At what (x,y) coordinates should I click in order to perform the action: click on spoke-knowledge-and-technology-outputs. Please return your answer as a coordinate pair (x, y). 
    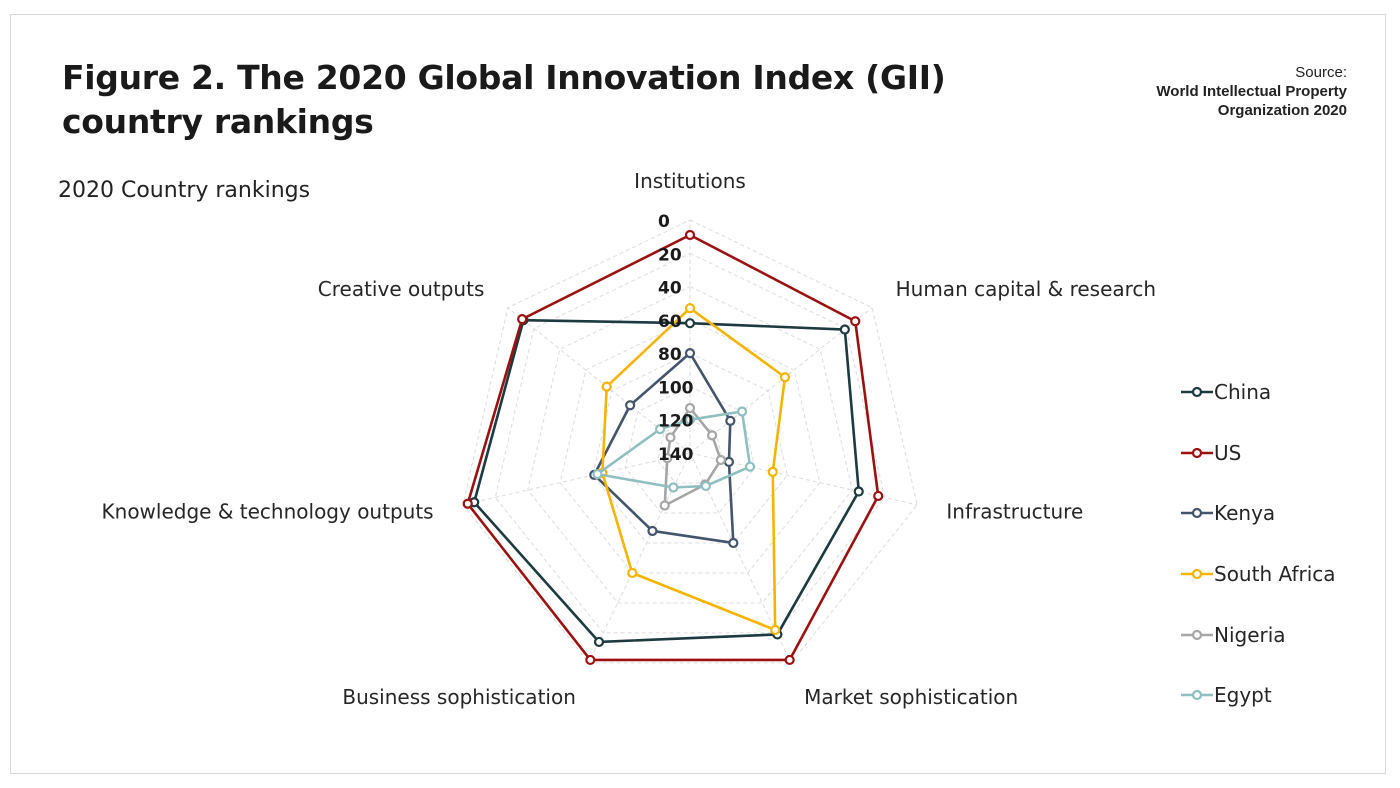
    Looking at the image, I should click on (576, 479).